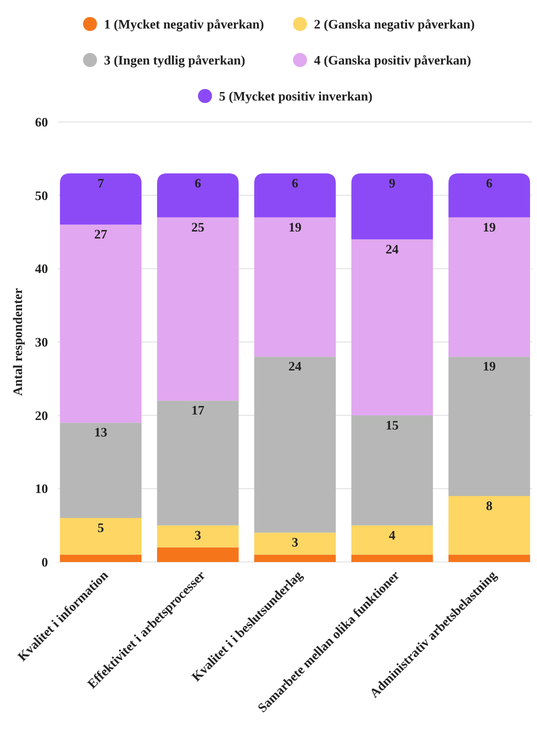 The image size is (537, 729). Describe the element at coordinates (198, 226) in the screenshot. I see `data-label: 25` at that location.